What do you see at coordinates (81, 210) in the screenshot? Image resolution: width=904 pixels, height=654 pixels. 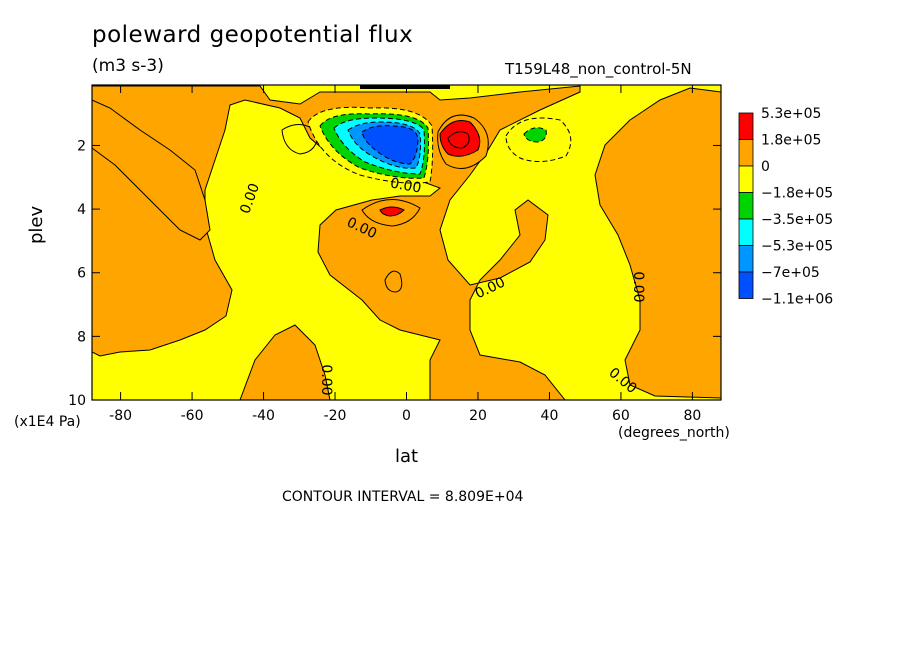 I see `y-tick-label: 4` at bounding box center [81, 210].